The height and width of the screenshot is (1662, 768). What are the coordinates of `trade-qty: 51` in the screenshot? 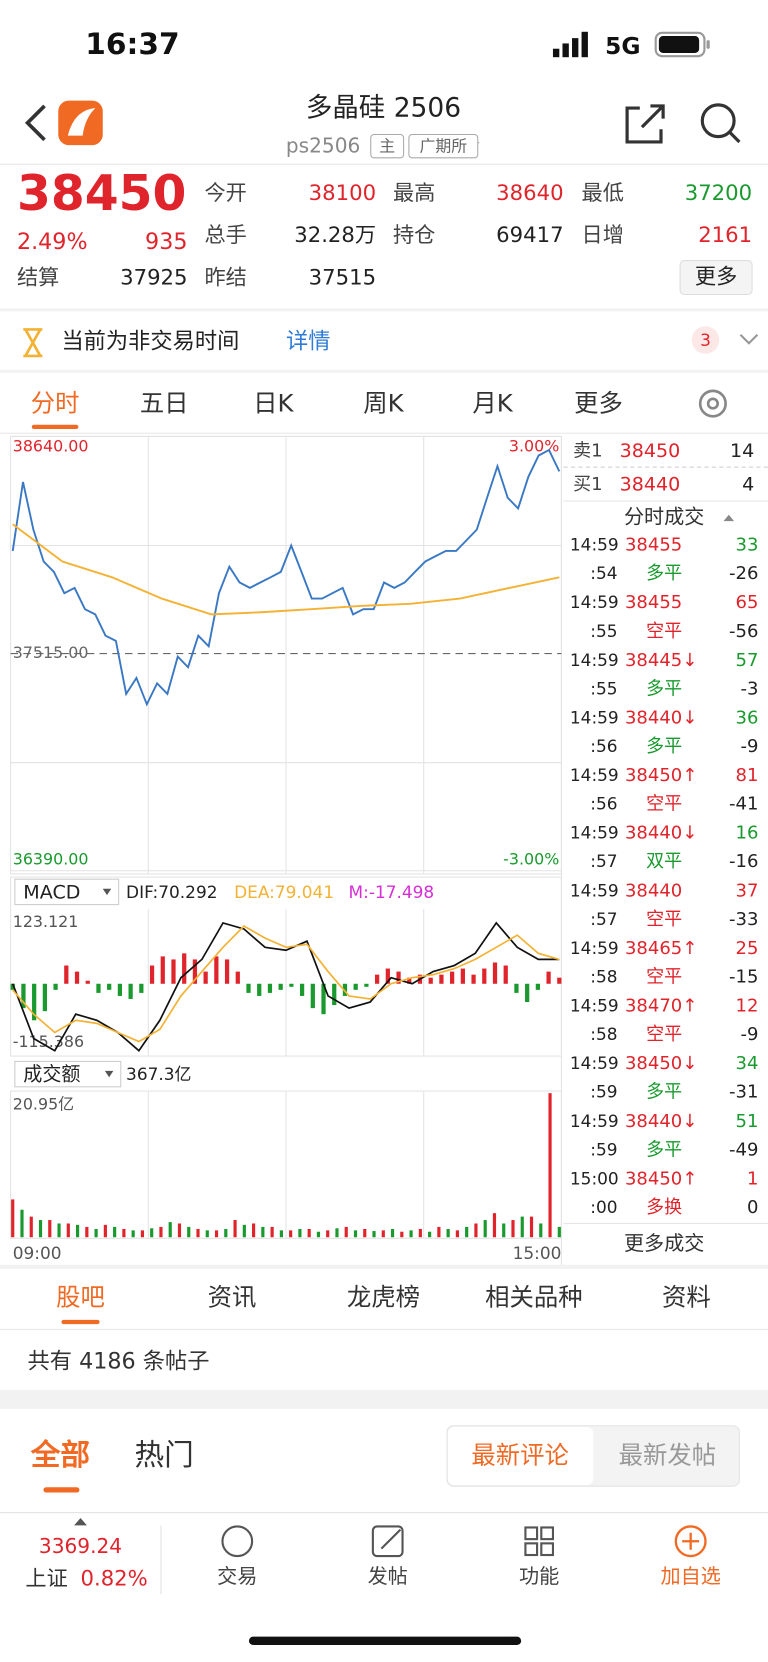 It's located at (747, 1121).